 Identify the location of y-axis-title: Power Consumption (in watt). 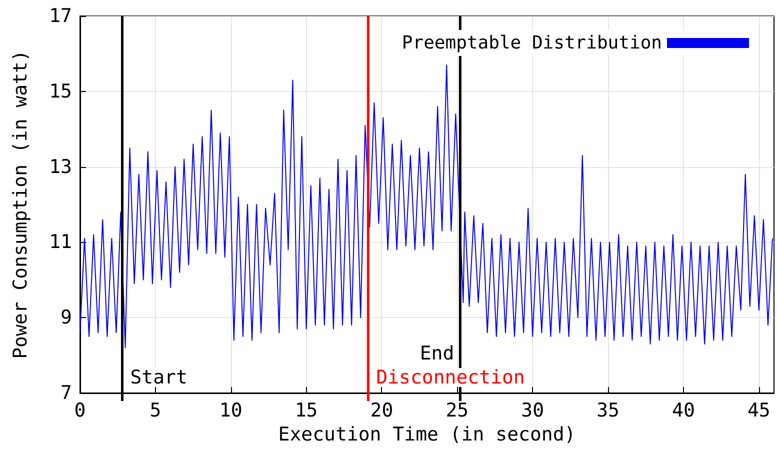
(21, 204).